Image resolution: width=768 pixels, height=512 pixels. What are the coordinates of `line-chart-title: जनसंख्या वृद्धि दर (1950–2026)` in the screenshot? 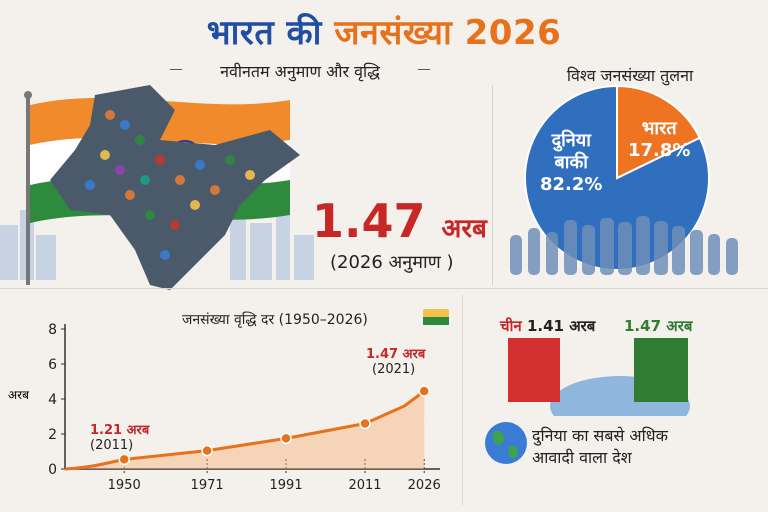 It's located at (275, 320).